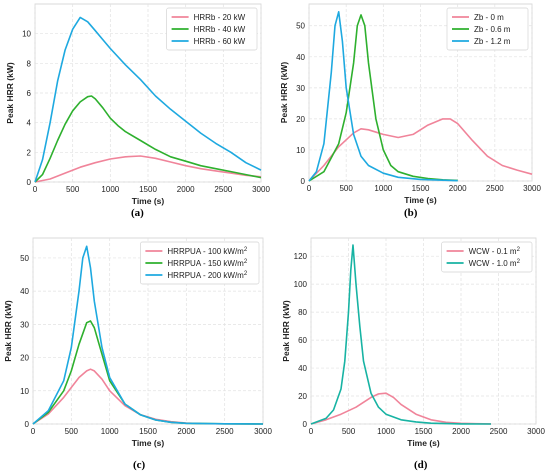 Image resolution: width=550 pixels, height=474 pixels. What do you see at coordinates (207, 275) in the screenshot?
I see `legend-label: HRRPUA - 200 kW/m2` at bounding box center [207, 275].